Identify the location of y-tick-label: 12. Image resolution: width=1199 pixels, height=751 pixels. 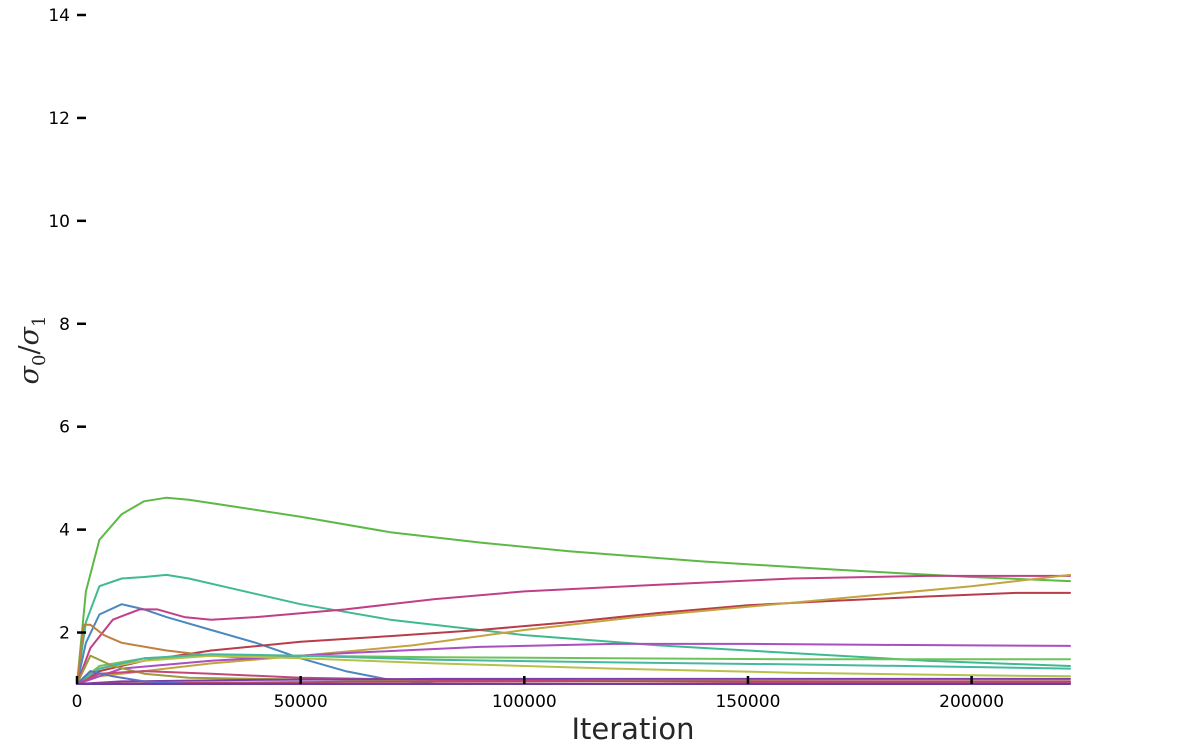
(59, 119).